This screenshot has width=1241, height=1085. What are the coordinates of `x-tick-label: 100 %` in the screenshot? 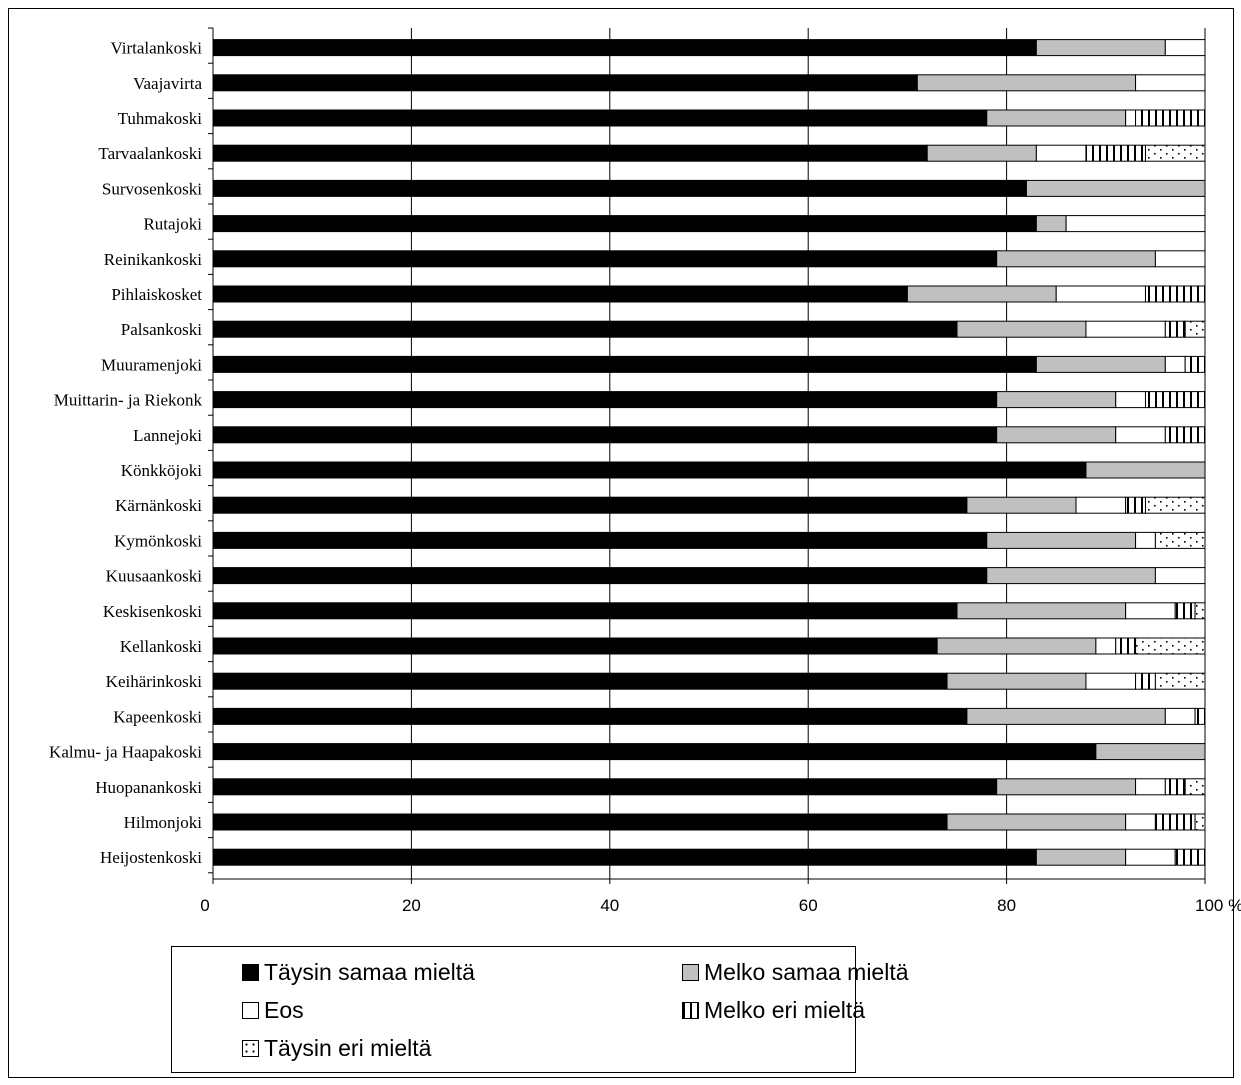 It's located at (1218, 905).